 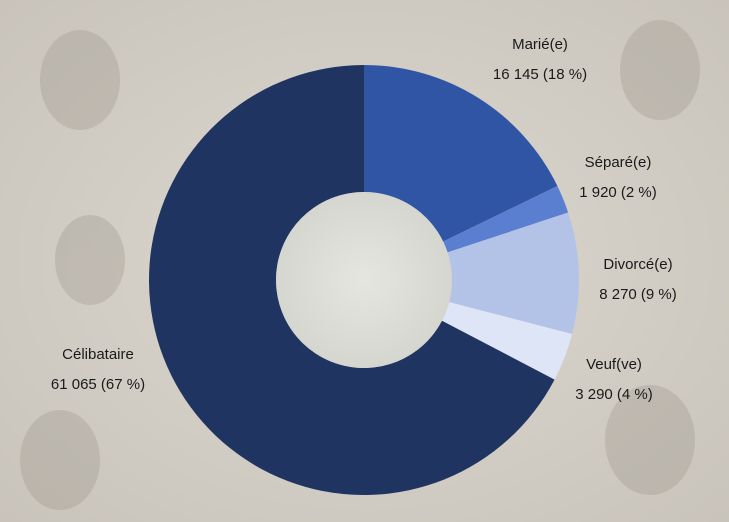 I want to click on slice-label: Célibataire, so click(x=98, y=354).